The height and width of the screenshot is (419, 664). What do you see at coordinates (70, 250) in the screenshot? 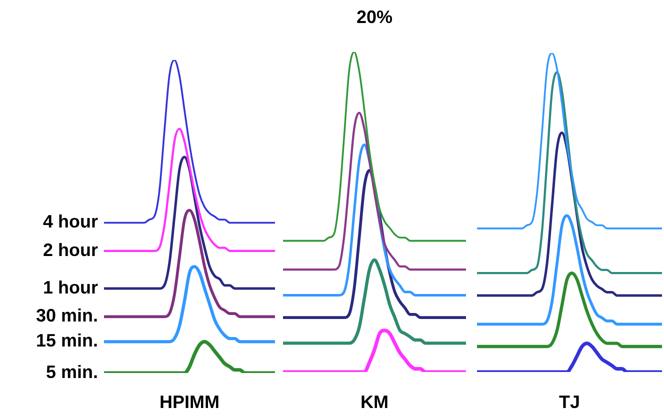
I see `series-label: 2 hour` at bounding box center [70, 250].